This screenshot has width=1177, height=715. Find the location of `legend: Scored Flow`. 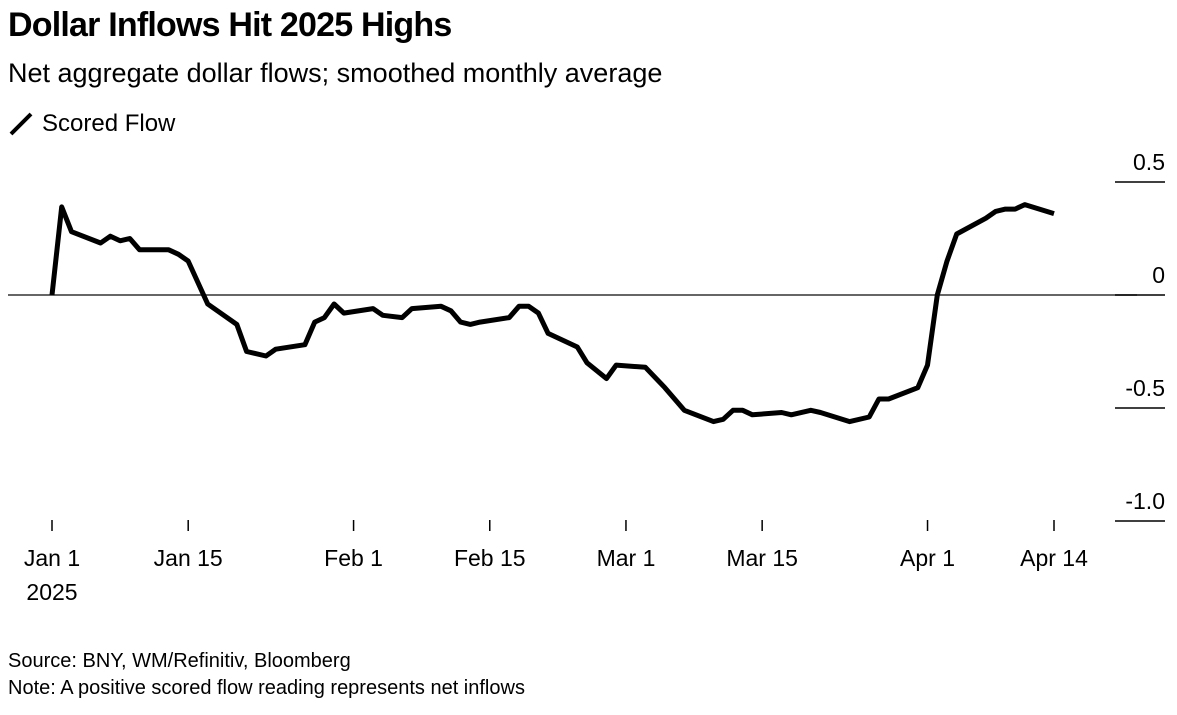

legend: Scored Flow is located at coordinates (91, 124).